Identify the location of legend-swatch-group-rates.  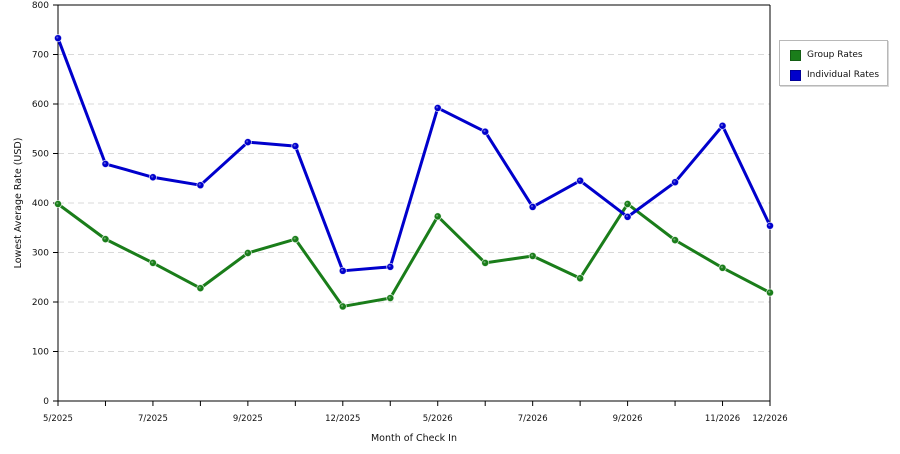
(795, 55).